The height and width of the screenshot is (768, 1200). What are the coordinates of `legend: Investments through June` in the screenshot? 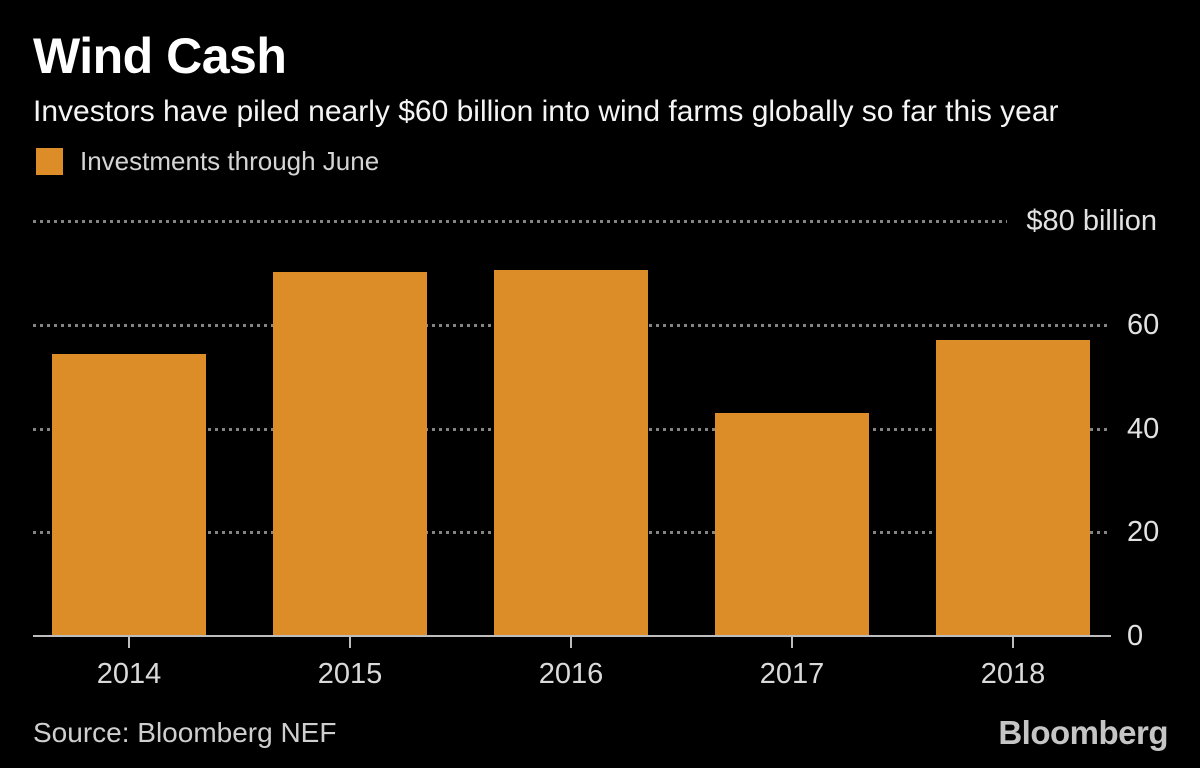 It's located at (208, 160).